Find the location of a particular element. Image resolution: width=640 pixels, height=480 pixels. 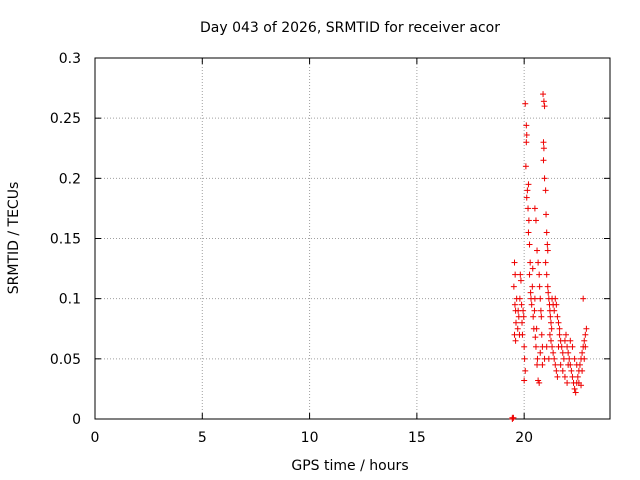

y-tick-label: 0.05 is located at coordinates (65, 360).